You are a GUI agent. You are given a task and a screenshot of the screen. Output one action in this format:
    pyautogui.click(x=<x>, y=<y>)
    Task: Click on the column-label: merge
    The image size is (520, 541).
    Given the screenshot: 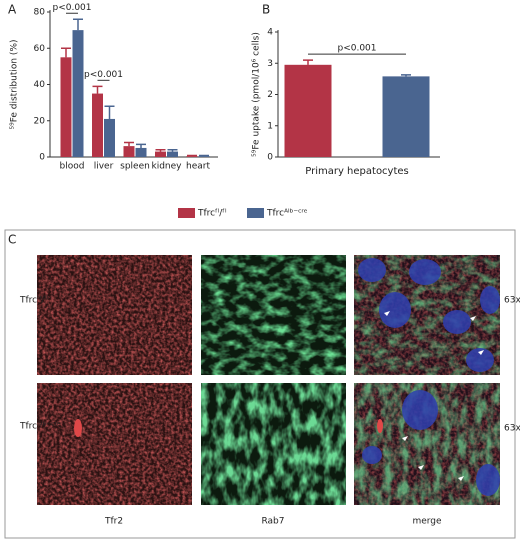 What is the action you would take?
    pyautogui.click(x=427, y=522)
    